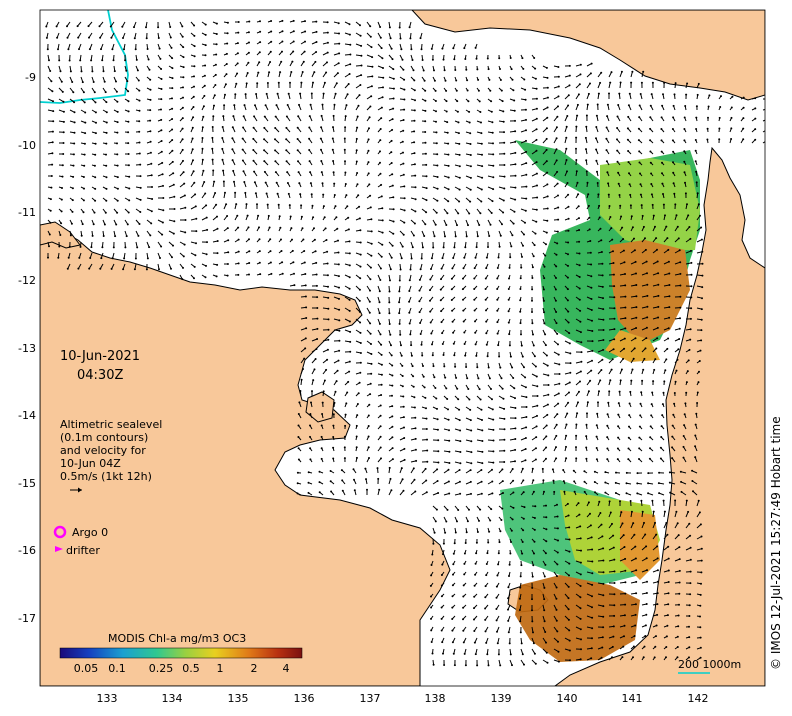 This screenshot has width=792, height=716. What do you see at coordinates (588, 55) in the screenshot?
I see `papua-new-guinea` at bounding box center [588, 55].